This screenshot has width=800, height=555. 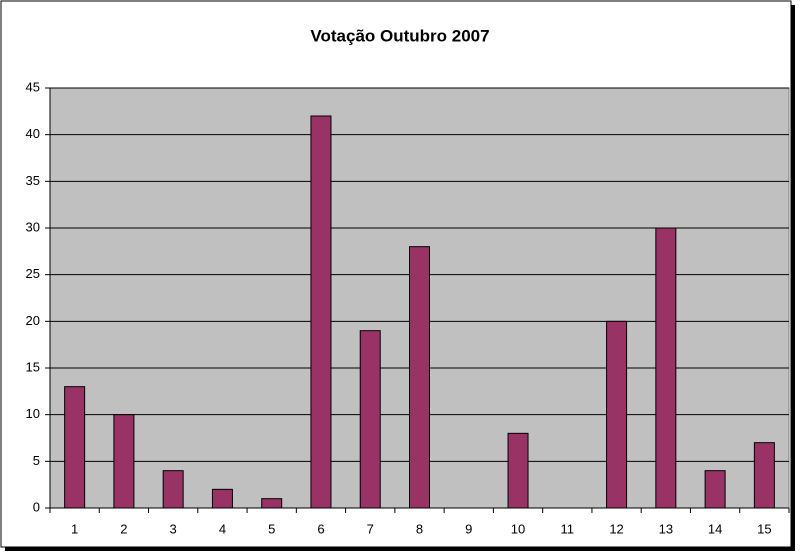 What do you see at coordinates (468, 528) in the screenshot?
I see `x-tick-label: 9` at bounding box center [468, 528].